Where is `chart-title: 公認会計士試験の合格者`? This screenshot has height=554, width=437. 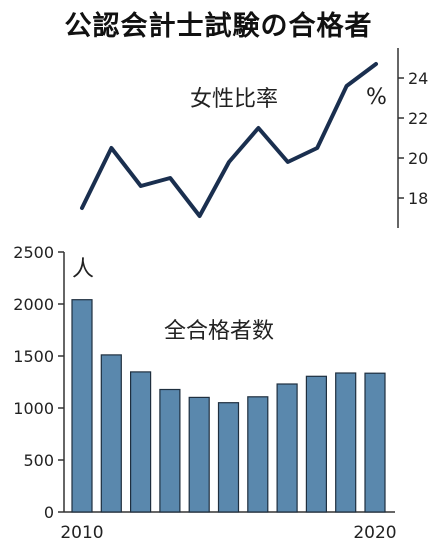 chart-title: 公認会計士試験の合格者 is located at coordinates (218, 26).